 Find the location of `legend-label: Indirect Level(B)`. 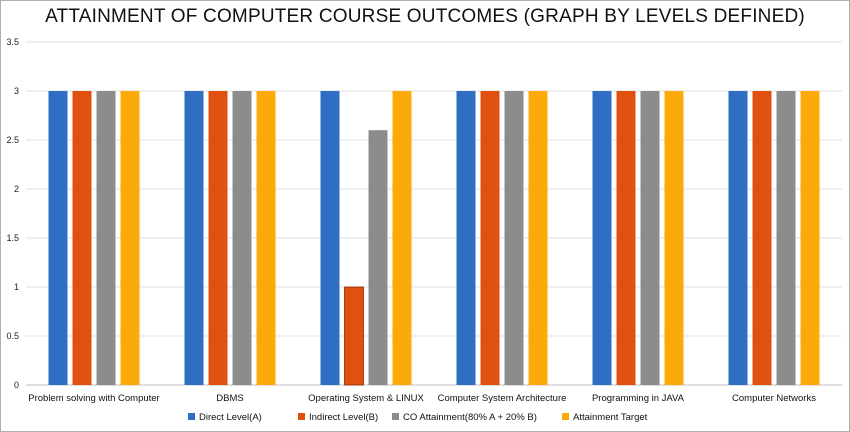

legend-label: Indirect Level(B) is located at coordinates (343, 417).